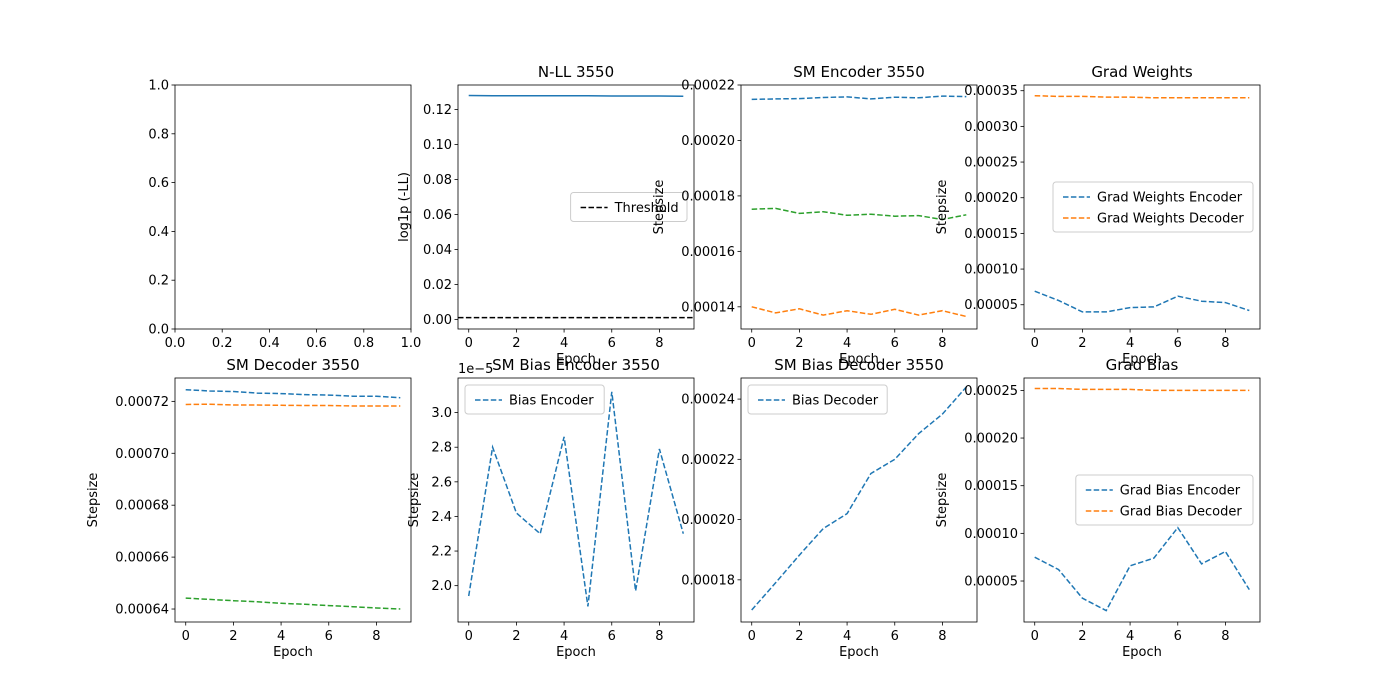 The width and height of the screenshot is (1400, 700). What do you see at coordinates (437, 320) in the screenshot?
I see `y-tick-label: 0.00` at bounding box center [437, 320].